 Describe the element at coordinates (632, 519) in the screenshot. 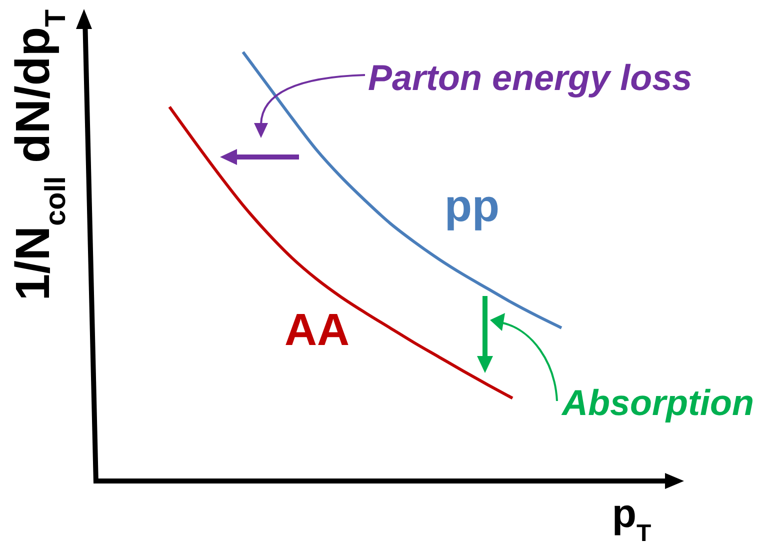

I see `x-axis-title: p$_{T}$` at that location.